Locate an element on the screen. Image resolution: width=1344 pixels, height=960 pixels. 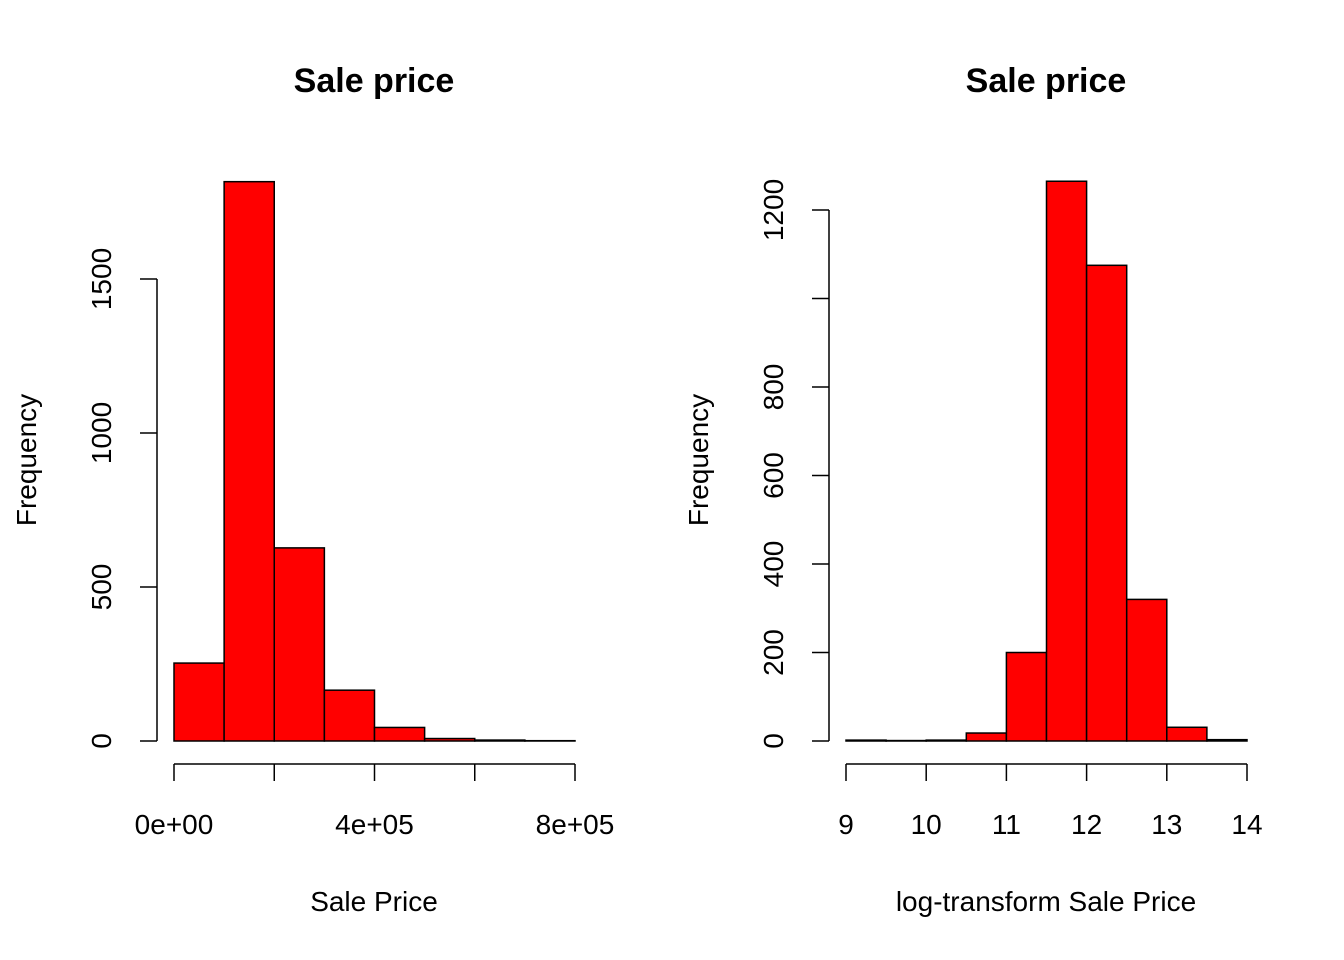
x-tick-label: 13 is located at coordinates (1166, 824).